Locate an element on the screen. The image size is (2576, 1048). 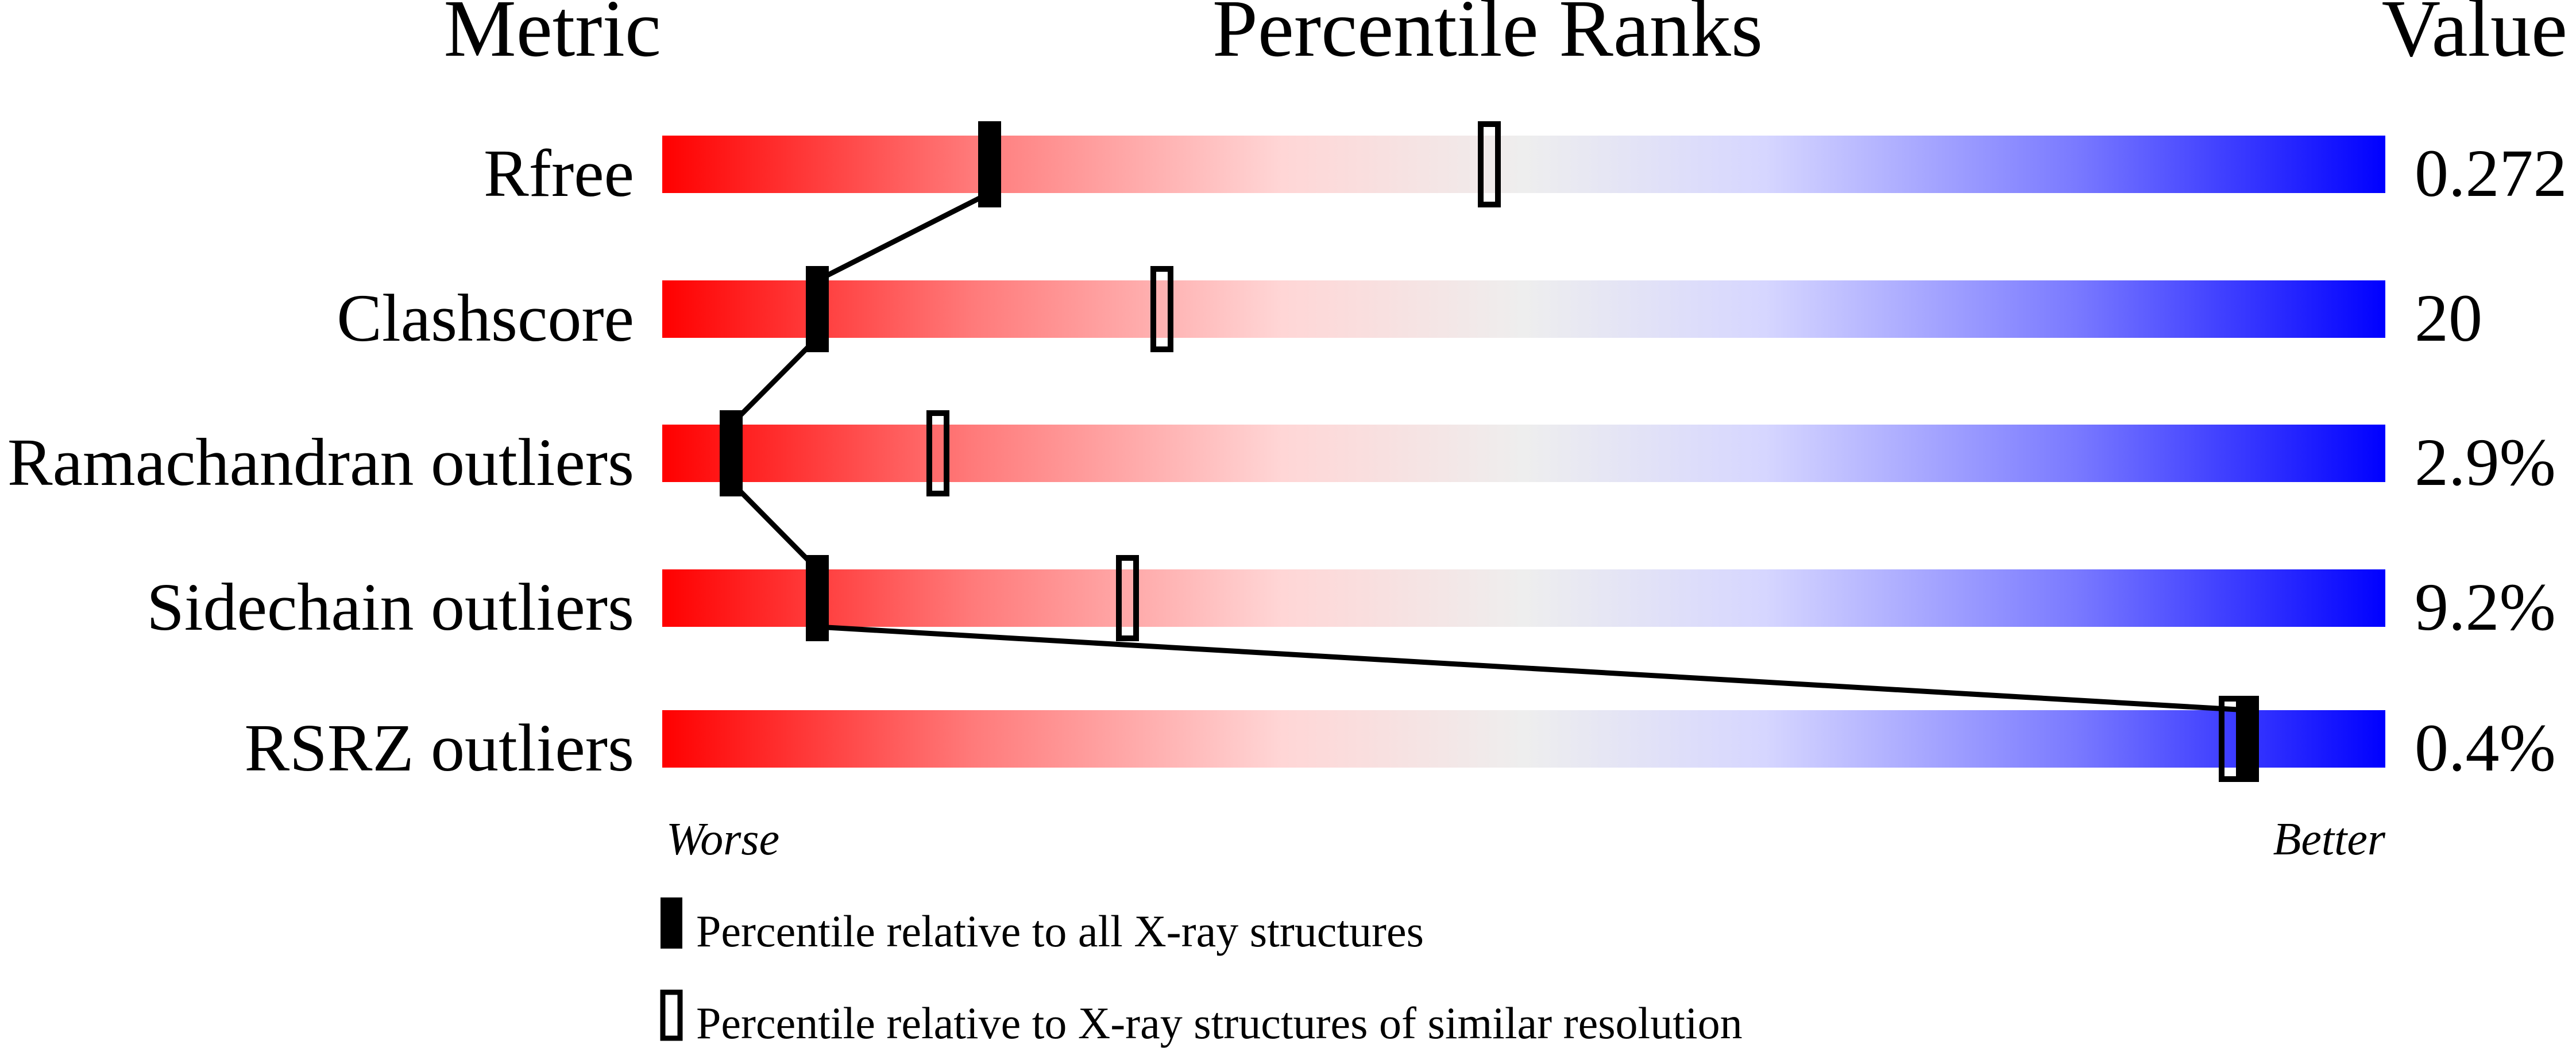
metric-row: Ramachandran outliers 2.9% is located at coordinates (1281, 455).